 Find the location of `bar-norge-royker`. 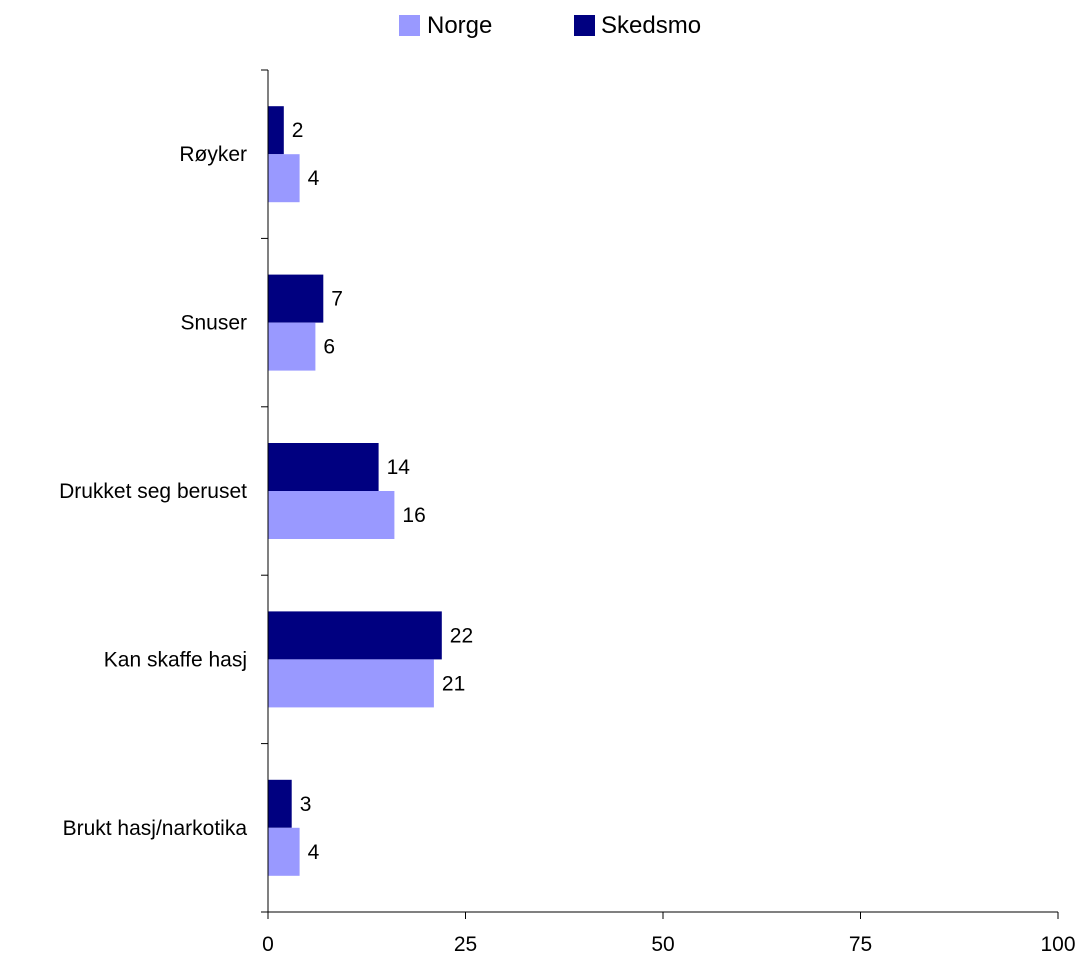

bar-norge-royker is located at coordinates (284, 178).